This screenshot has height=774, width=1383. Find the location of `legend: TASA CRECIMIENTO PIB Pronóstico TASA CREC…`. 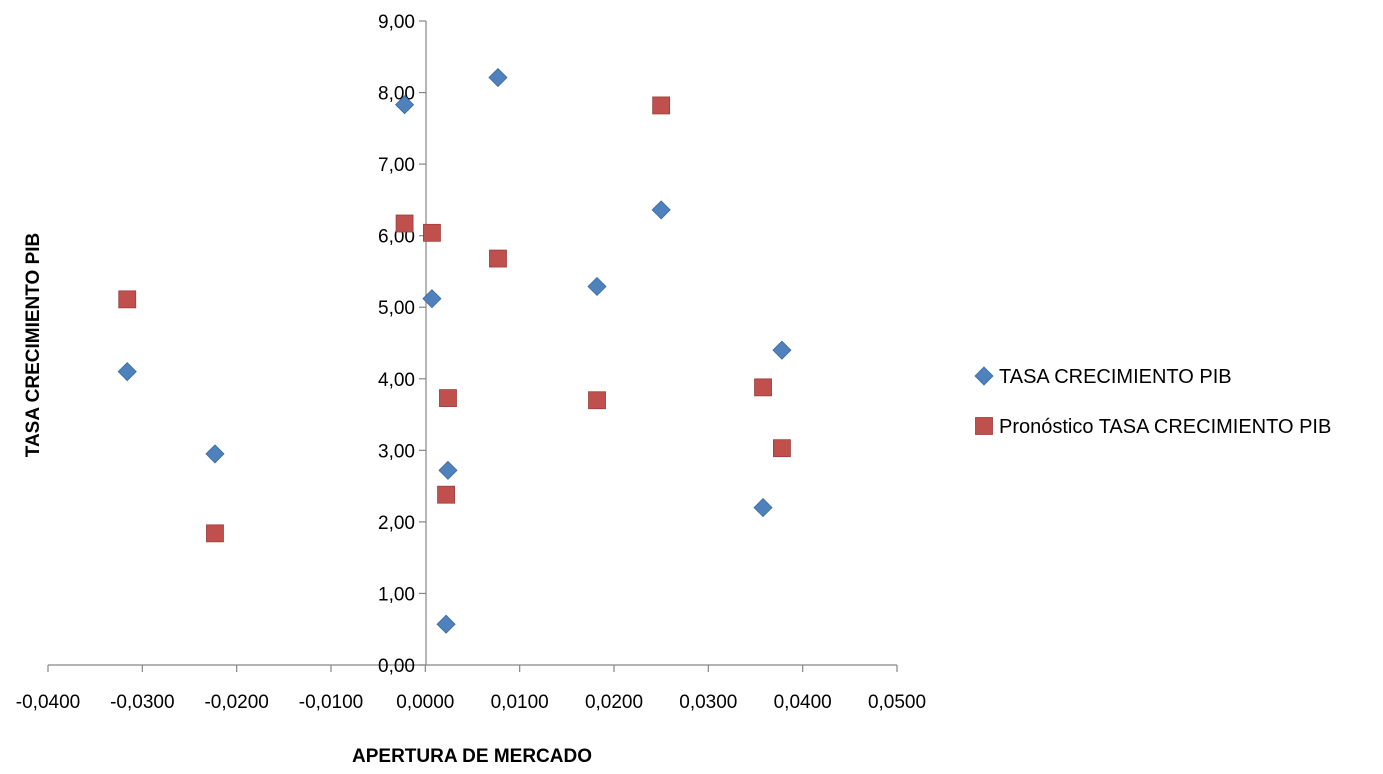

legend: TASA CRECIMIENTO PIB Pronóstico TASA CREC… is located at coordinates (1152, 402).